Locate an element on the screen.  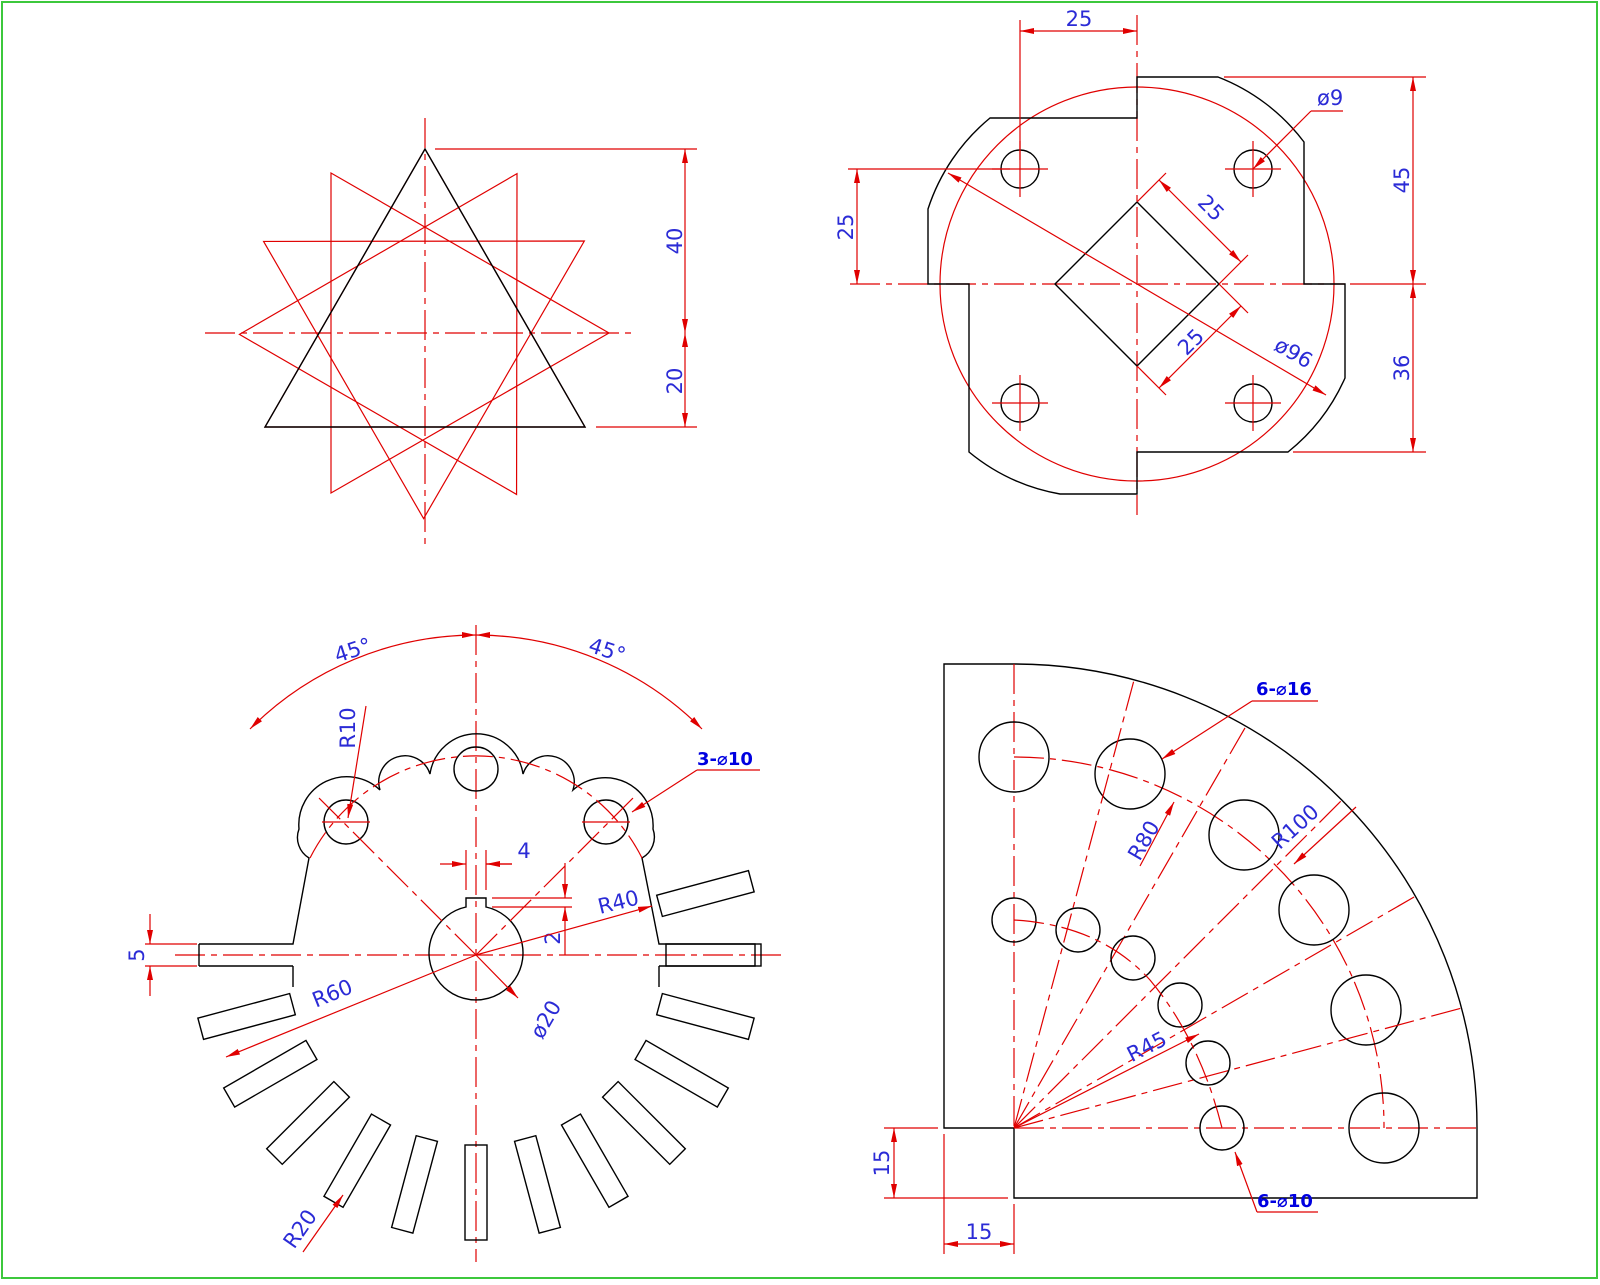
plate-dim-hole: ø9 is located at coordinates (1330, 98).